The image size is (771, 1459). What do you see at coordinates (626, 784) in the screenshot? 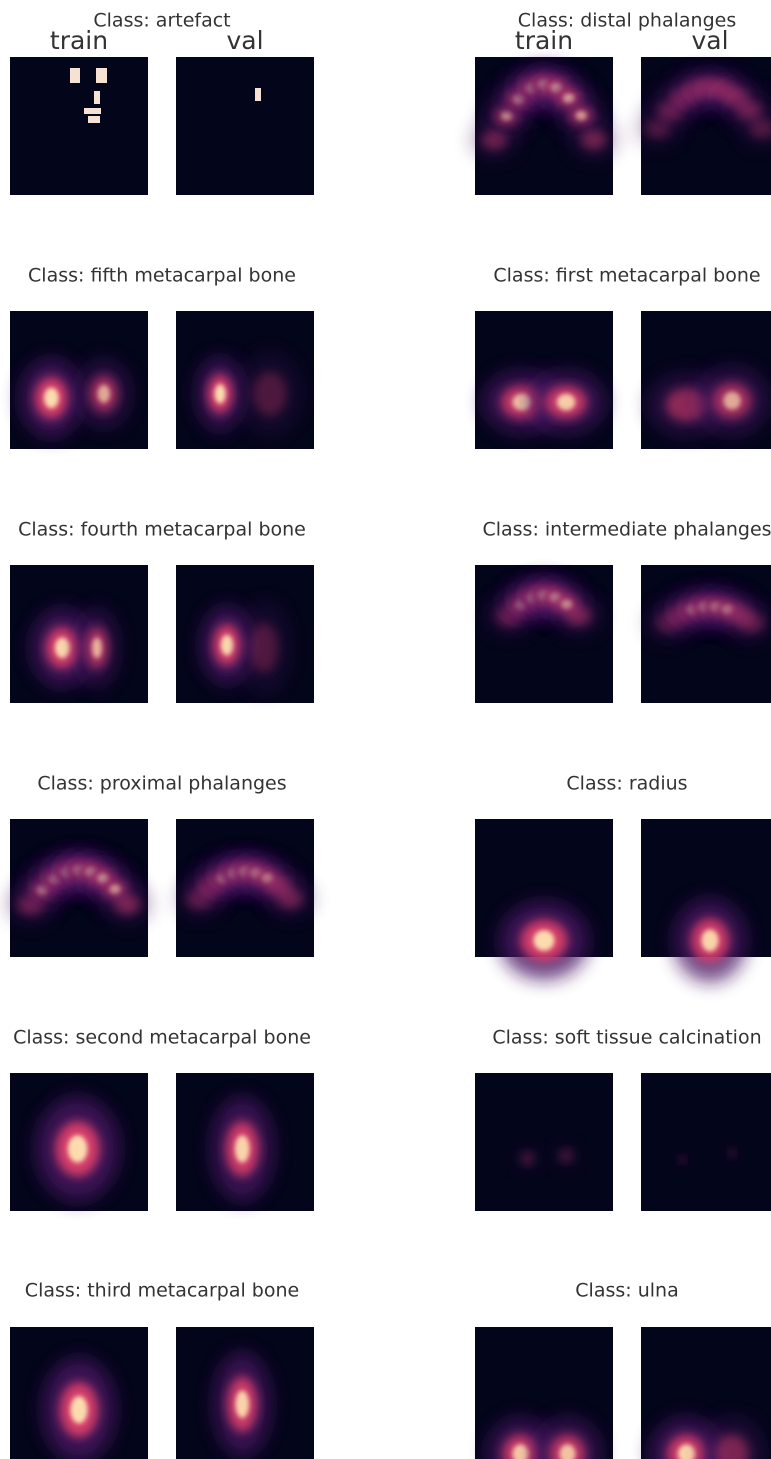
I see `panel-title: Class: radius` at bounding box center [626, 784].